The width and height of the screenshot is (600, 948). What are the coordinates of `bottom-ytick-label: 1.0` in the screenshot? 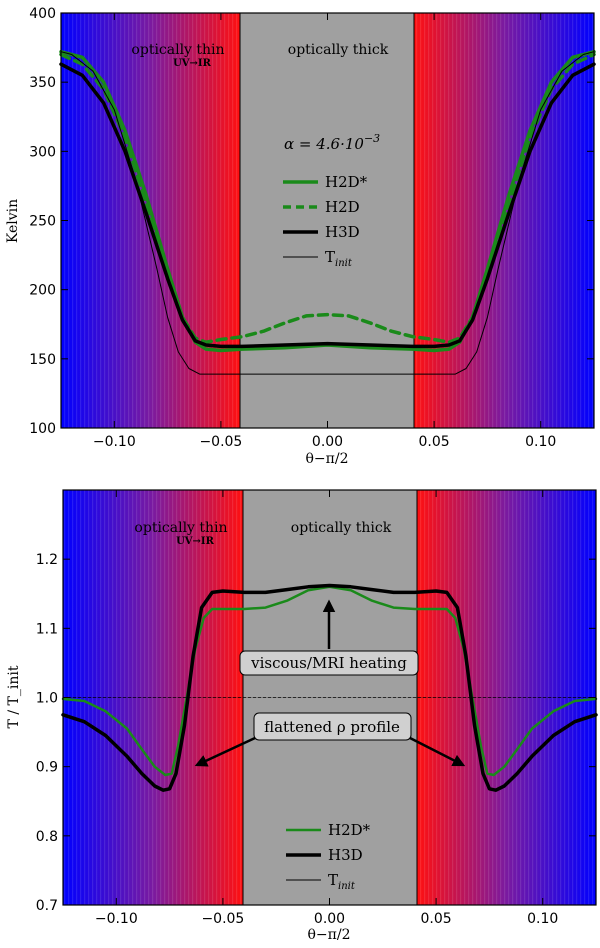 It's located at (47, 699).